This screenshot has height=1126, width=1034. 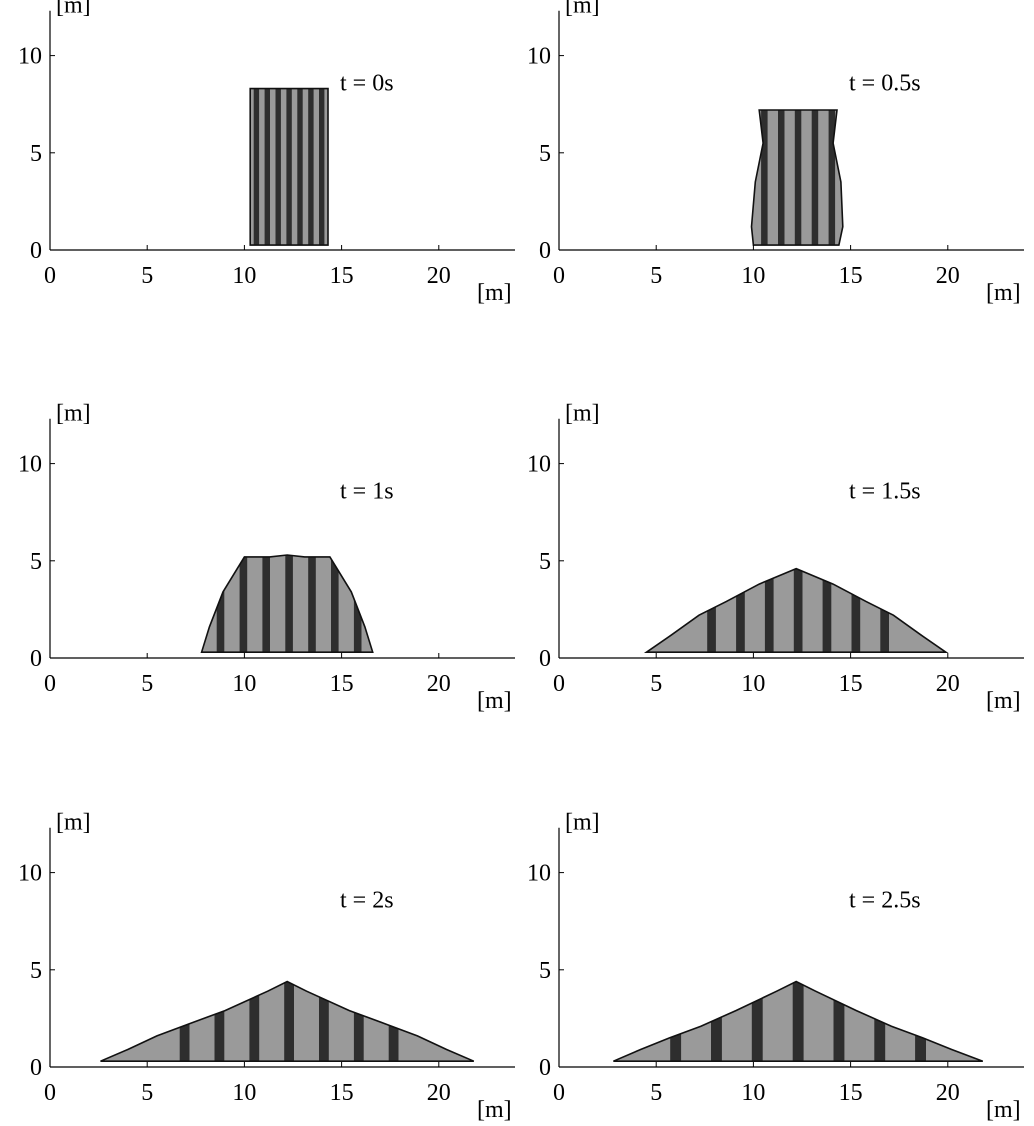 What do you see at coordinates (885, 84) in the screenshot?
I see `time-label: t = 0.5s` at bounding box center [885, 84].